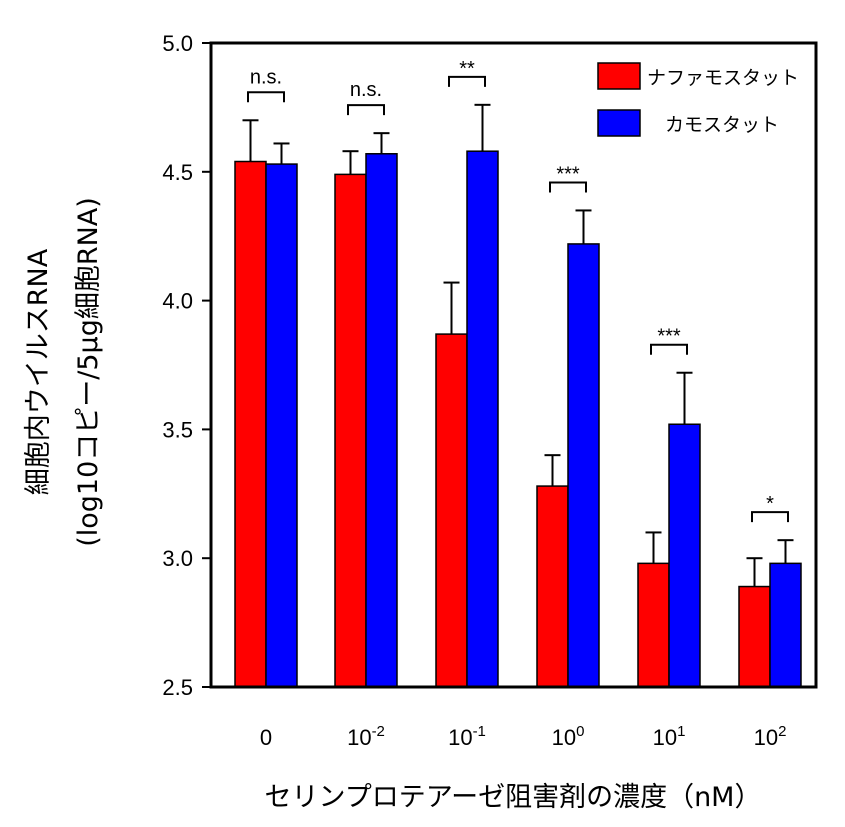  I want to click on y-tick-label-3: 4.0, so click(177, 301).